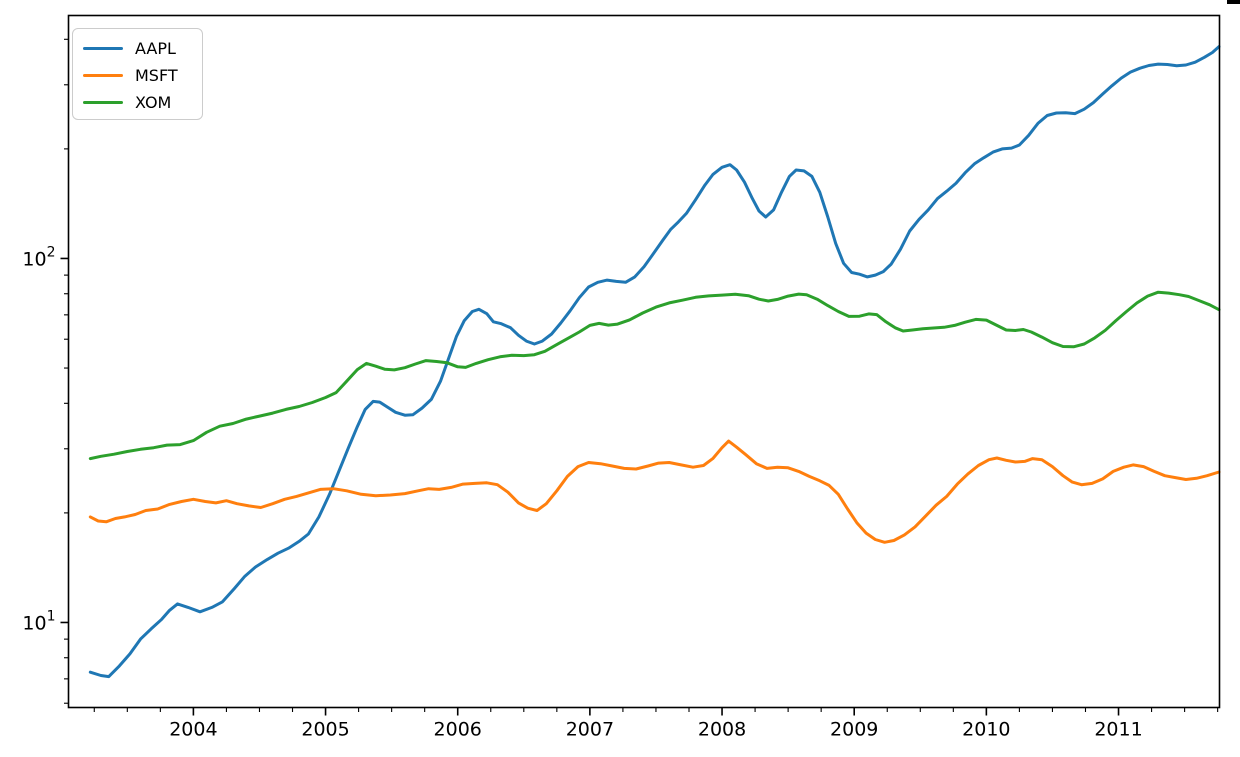 This screenshot has width=1240, height=757. I want to click on legend-line-sample-XOM, so click(103, 102).